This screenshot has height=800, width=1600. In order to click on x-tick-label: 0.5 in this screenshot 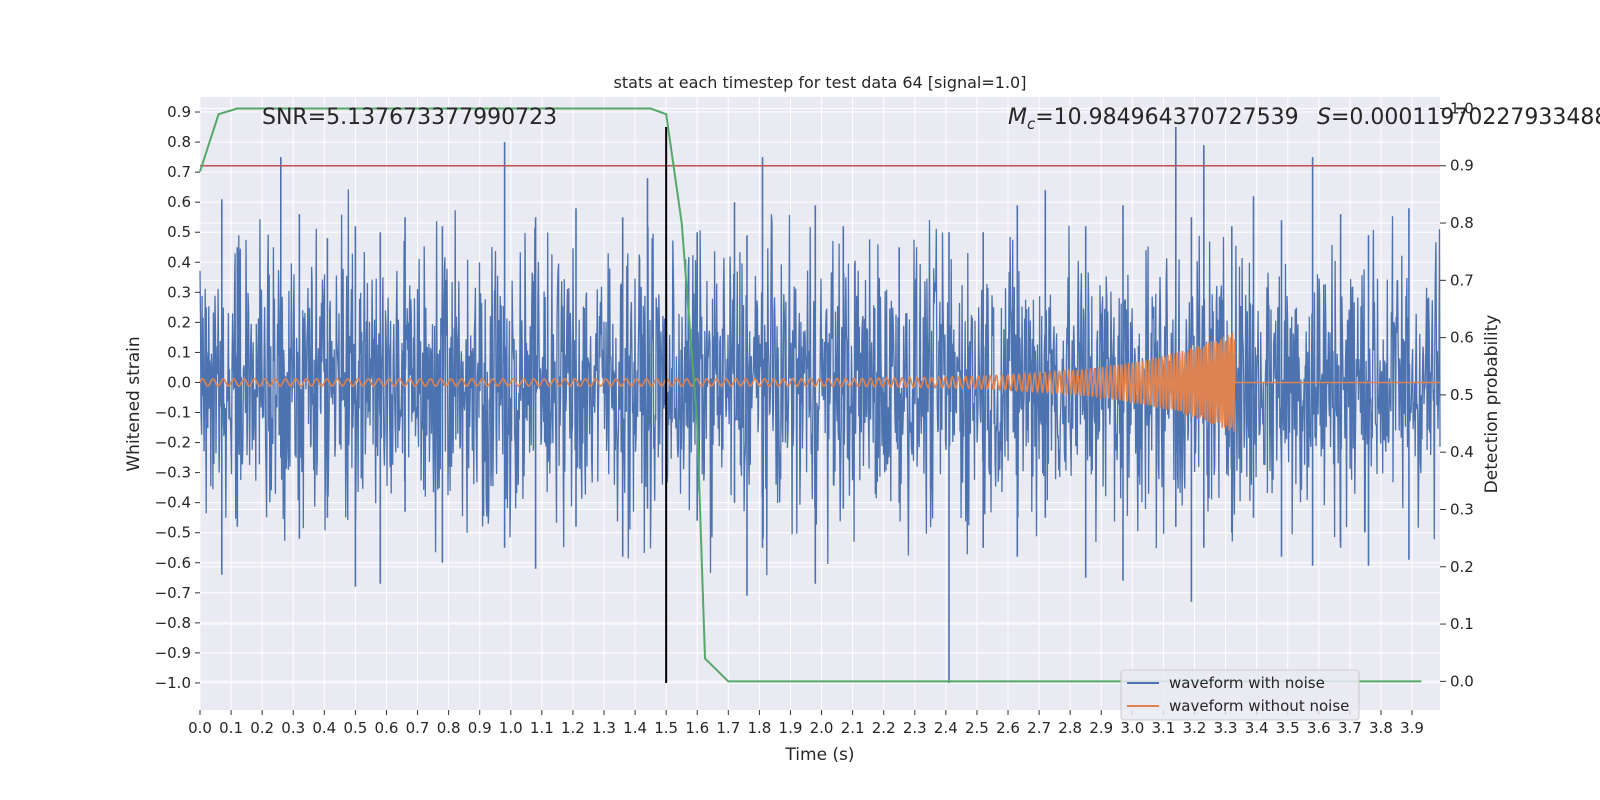, I will do `click(355, 728)`.